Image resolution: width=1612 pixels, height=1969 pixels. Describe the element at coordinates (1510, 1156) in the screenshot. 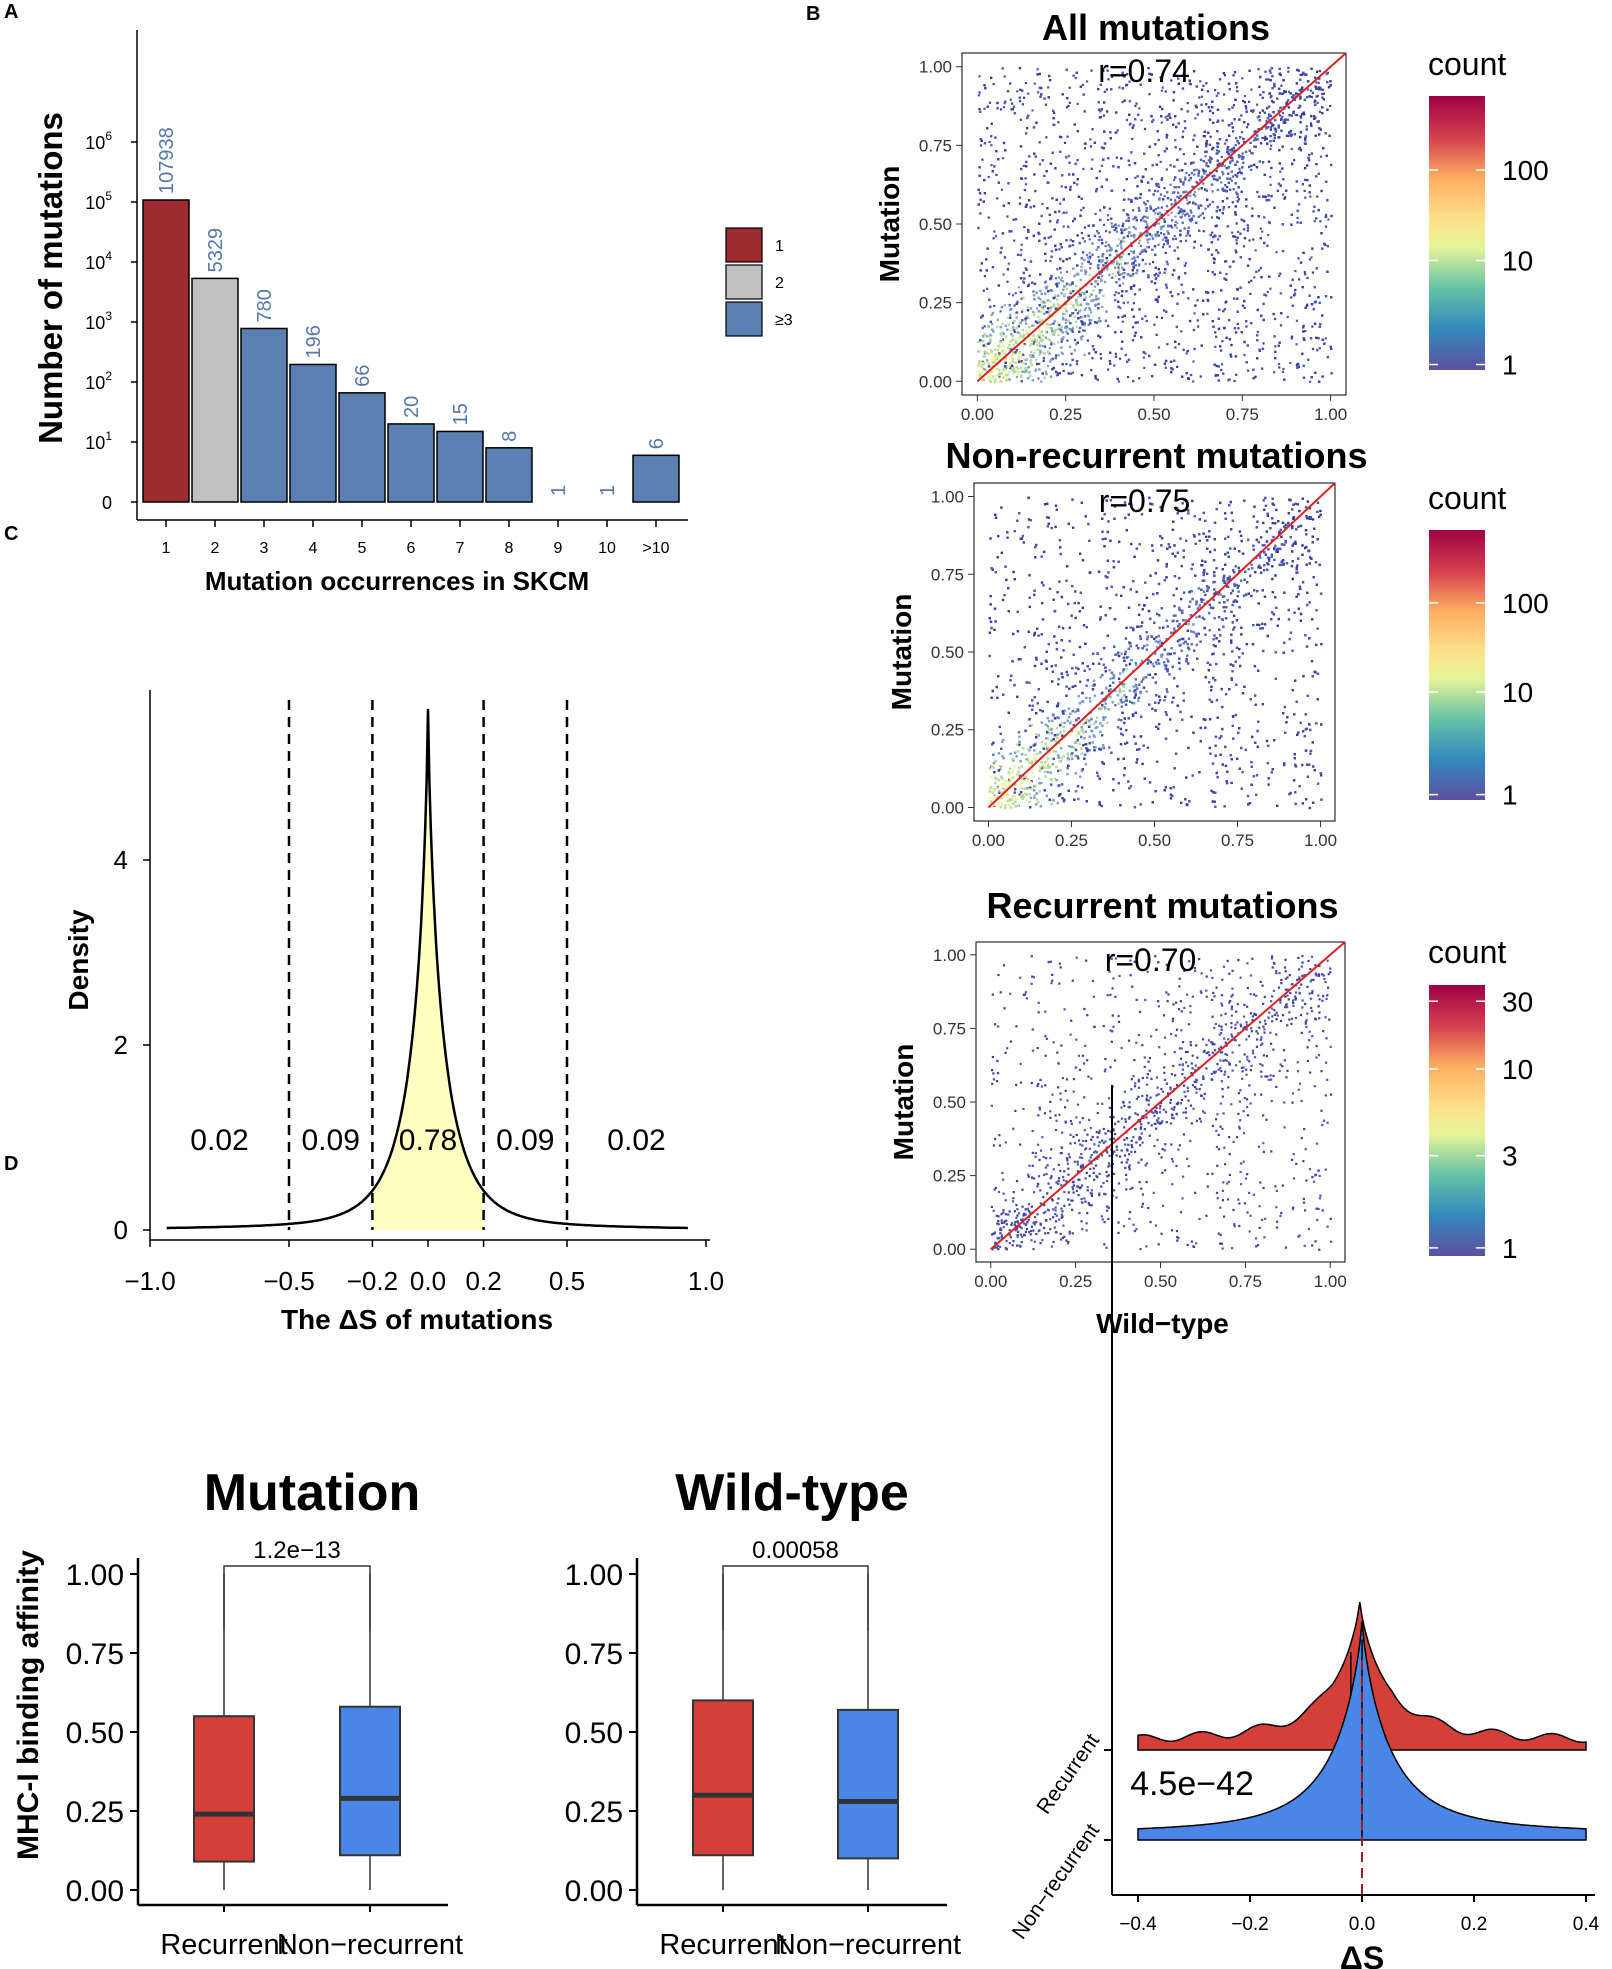

I see `colorbar-tick-label: 3` at that location.